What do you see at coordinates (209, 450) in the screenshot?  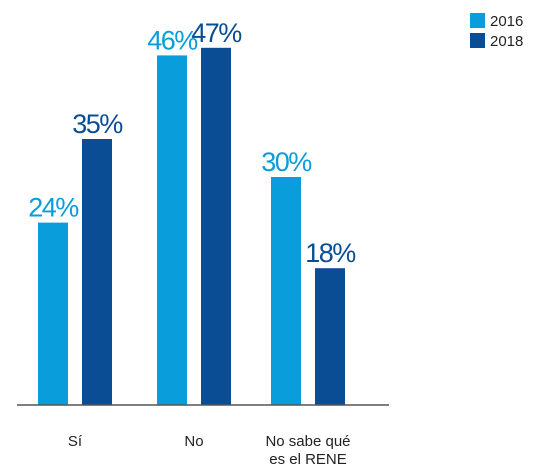 I see `category-labels-group: Sí No No sabe qué es el RENE` at bounding box center [209, 450].